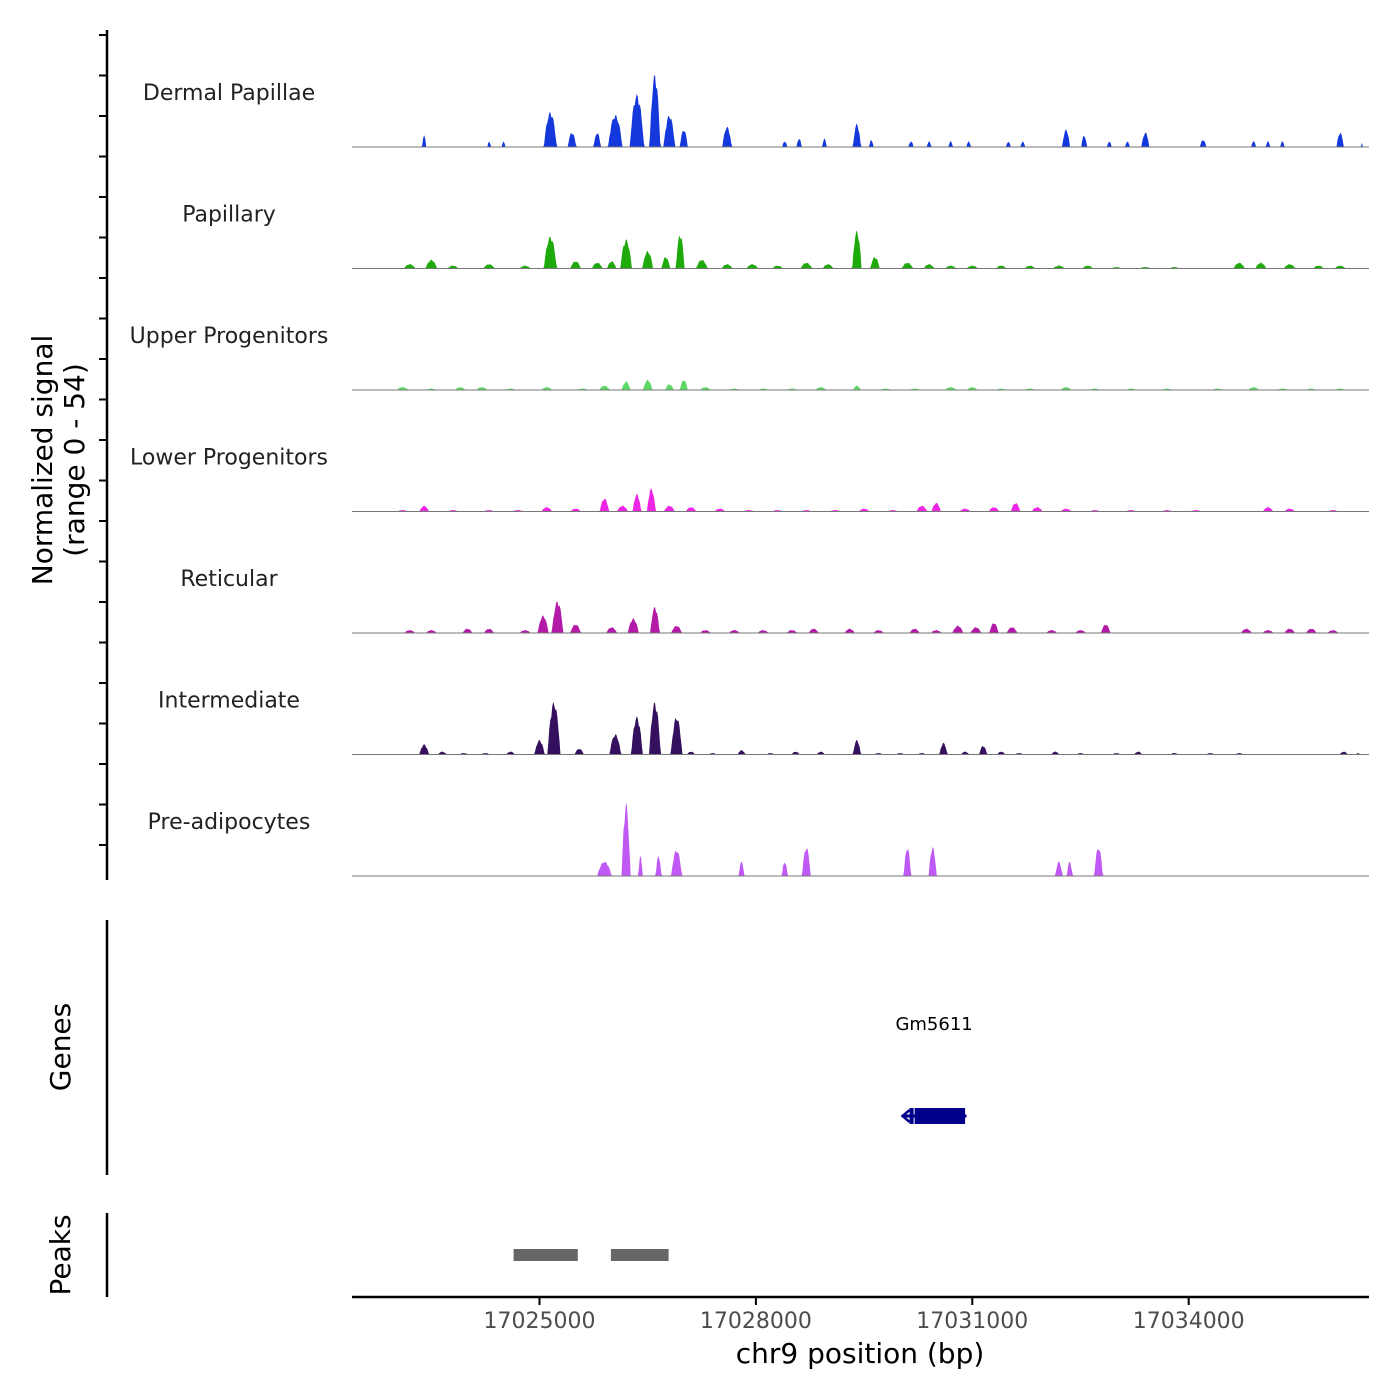 Image resolution: width=1400 pixels, height=1400 pixels. What do you see at coordinates (60, 1047) in the screenshot?
I see `genes-panel-label: Genes` at bounding box center [60, 1047].